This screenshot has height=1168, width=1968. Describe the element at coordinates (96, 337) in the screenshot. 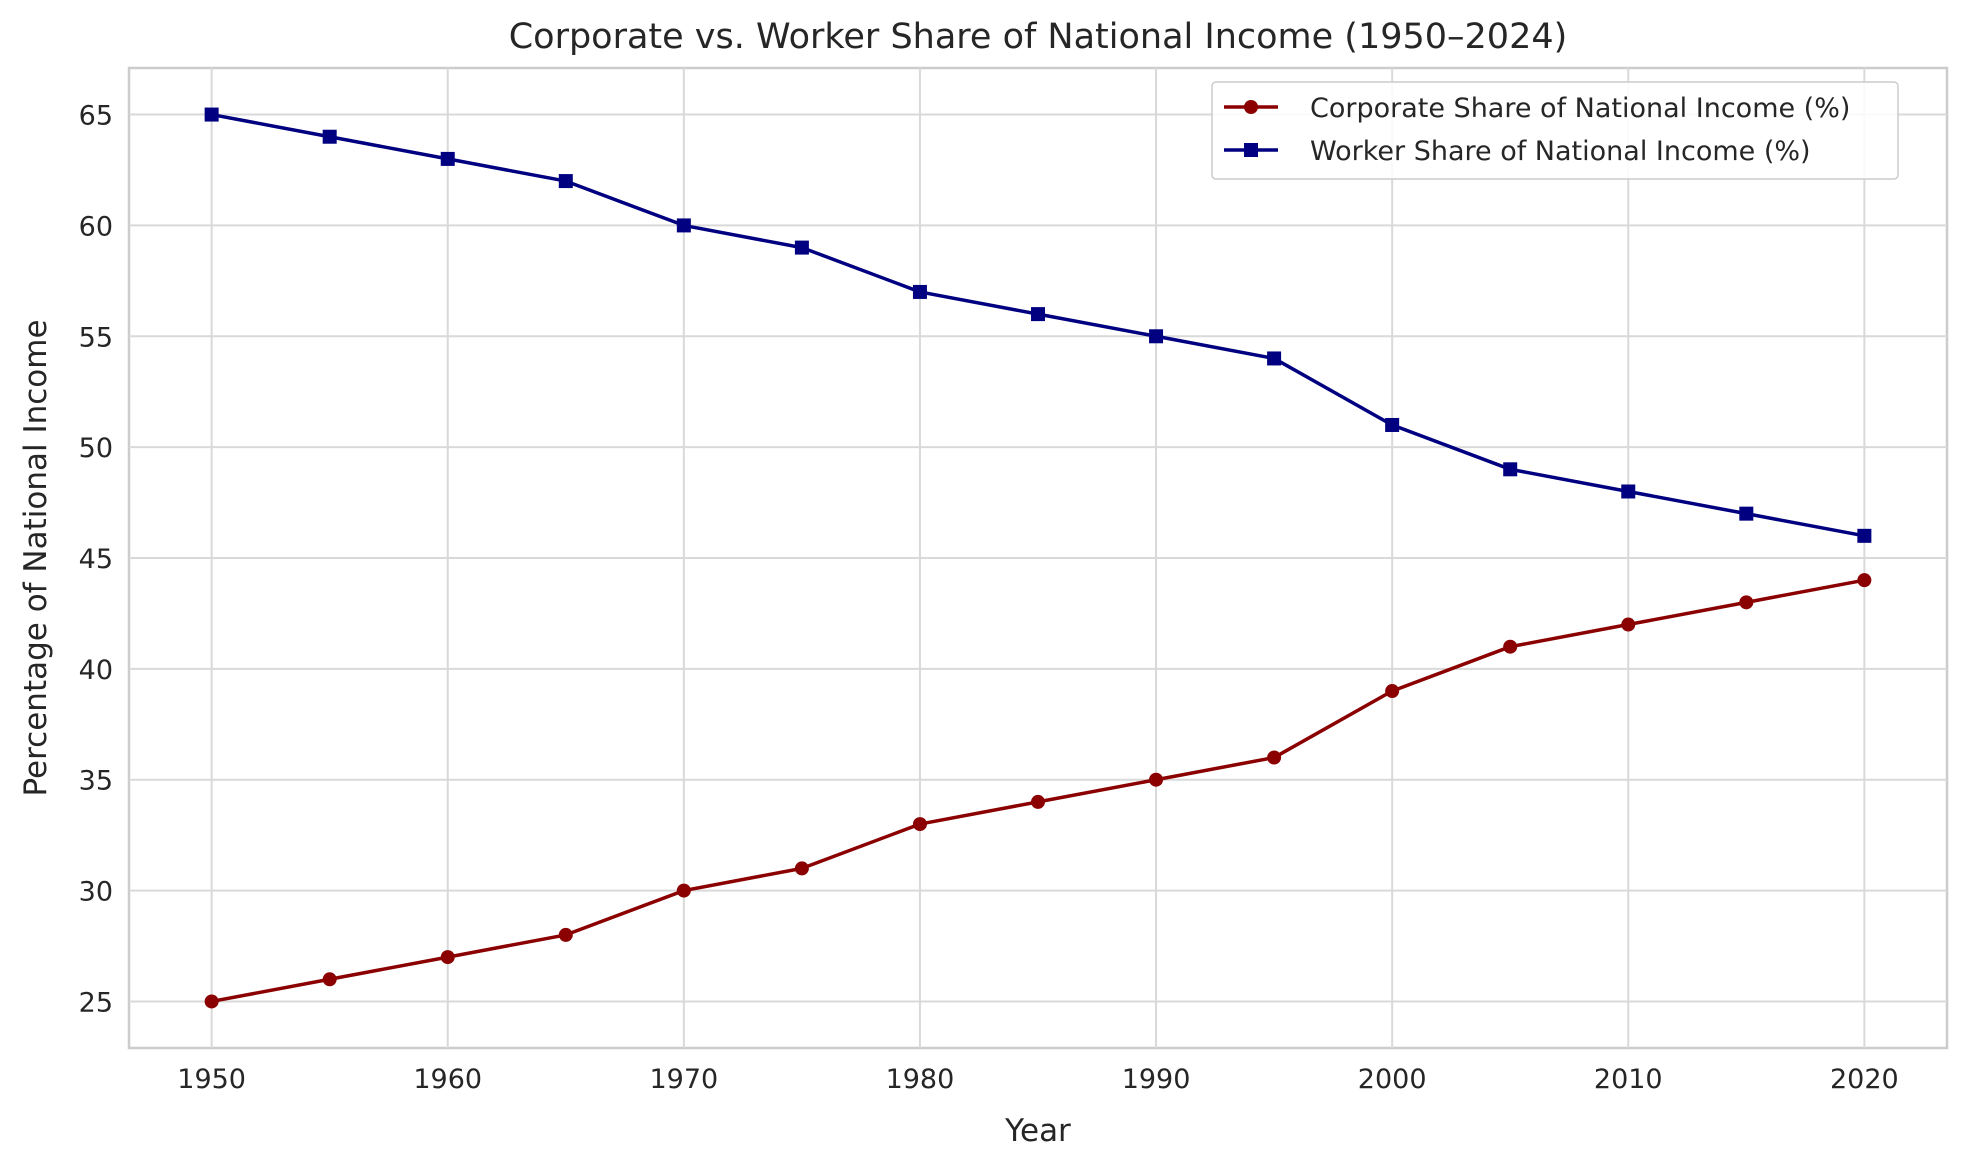

I see `y-tick-label: 55` at that location.